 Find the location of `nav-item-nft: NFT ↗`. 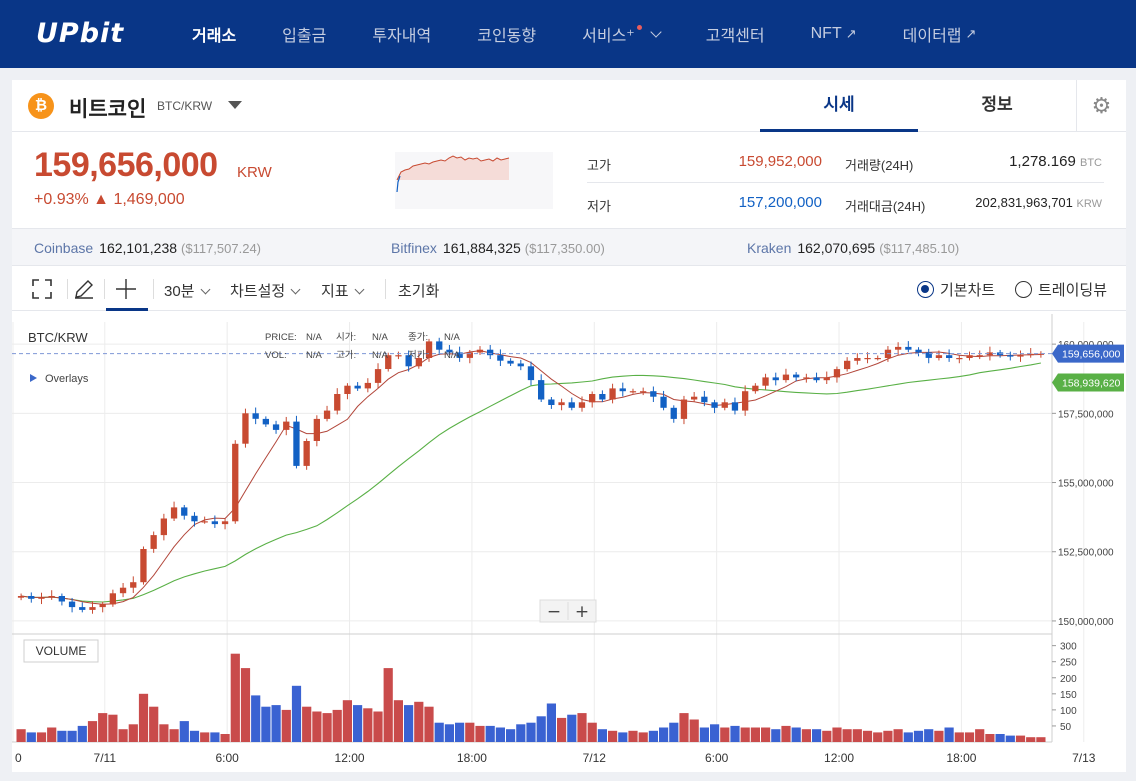

nav-item-nft: NFT ↗ is located at coordinates (833, 33).